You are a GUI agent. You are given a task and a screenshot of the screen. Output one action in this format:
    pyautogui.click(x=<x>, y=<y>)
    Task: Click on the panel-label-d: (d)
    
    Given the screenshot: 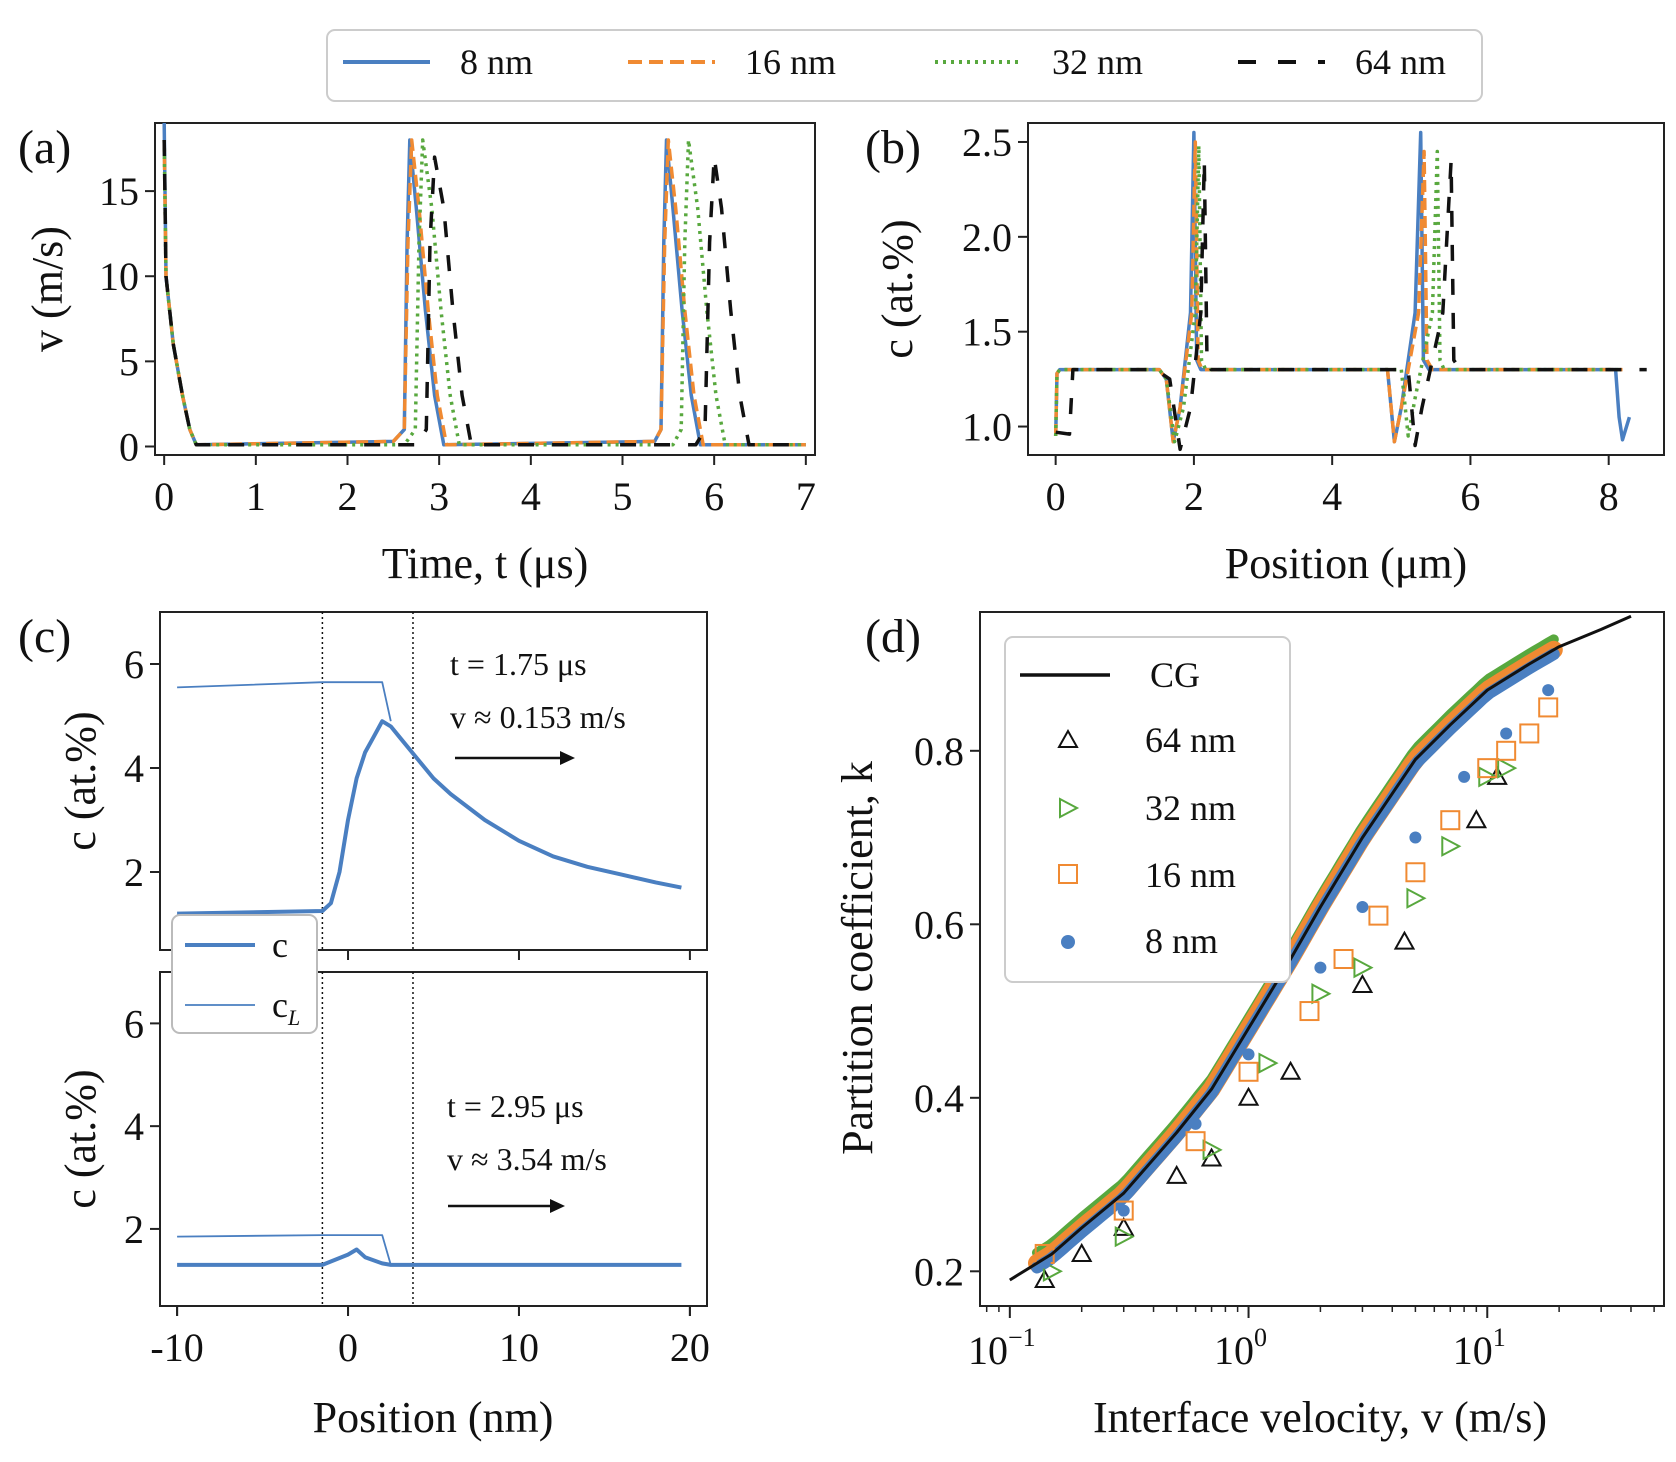 What is the action you would take?
    pyautogui.click(x=893, y=636)
    